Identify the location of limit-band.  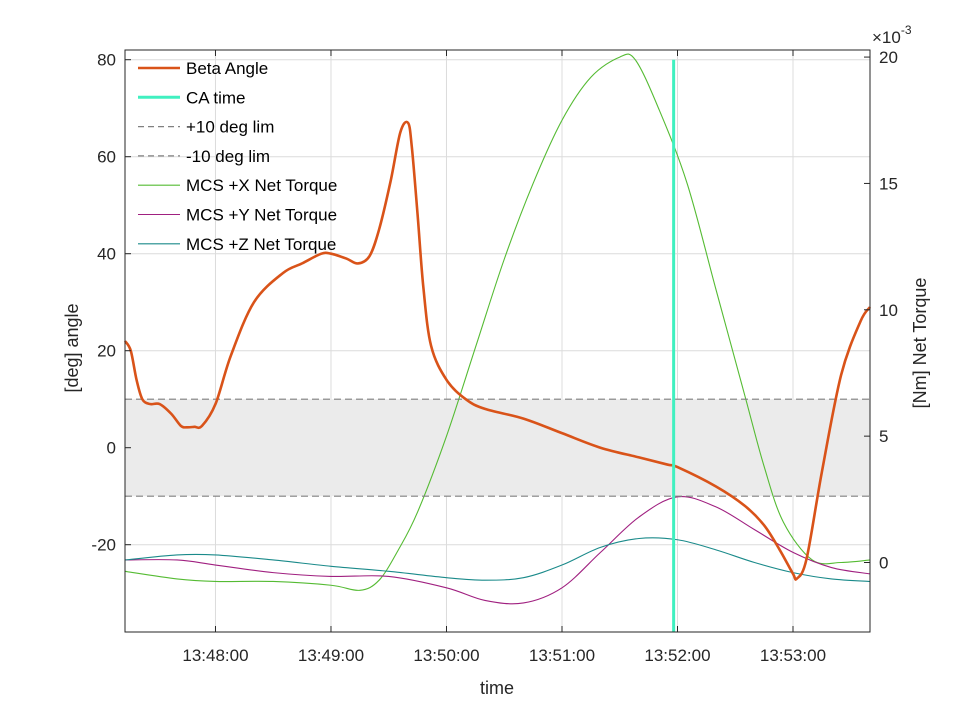
(497, 448).